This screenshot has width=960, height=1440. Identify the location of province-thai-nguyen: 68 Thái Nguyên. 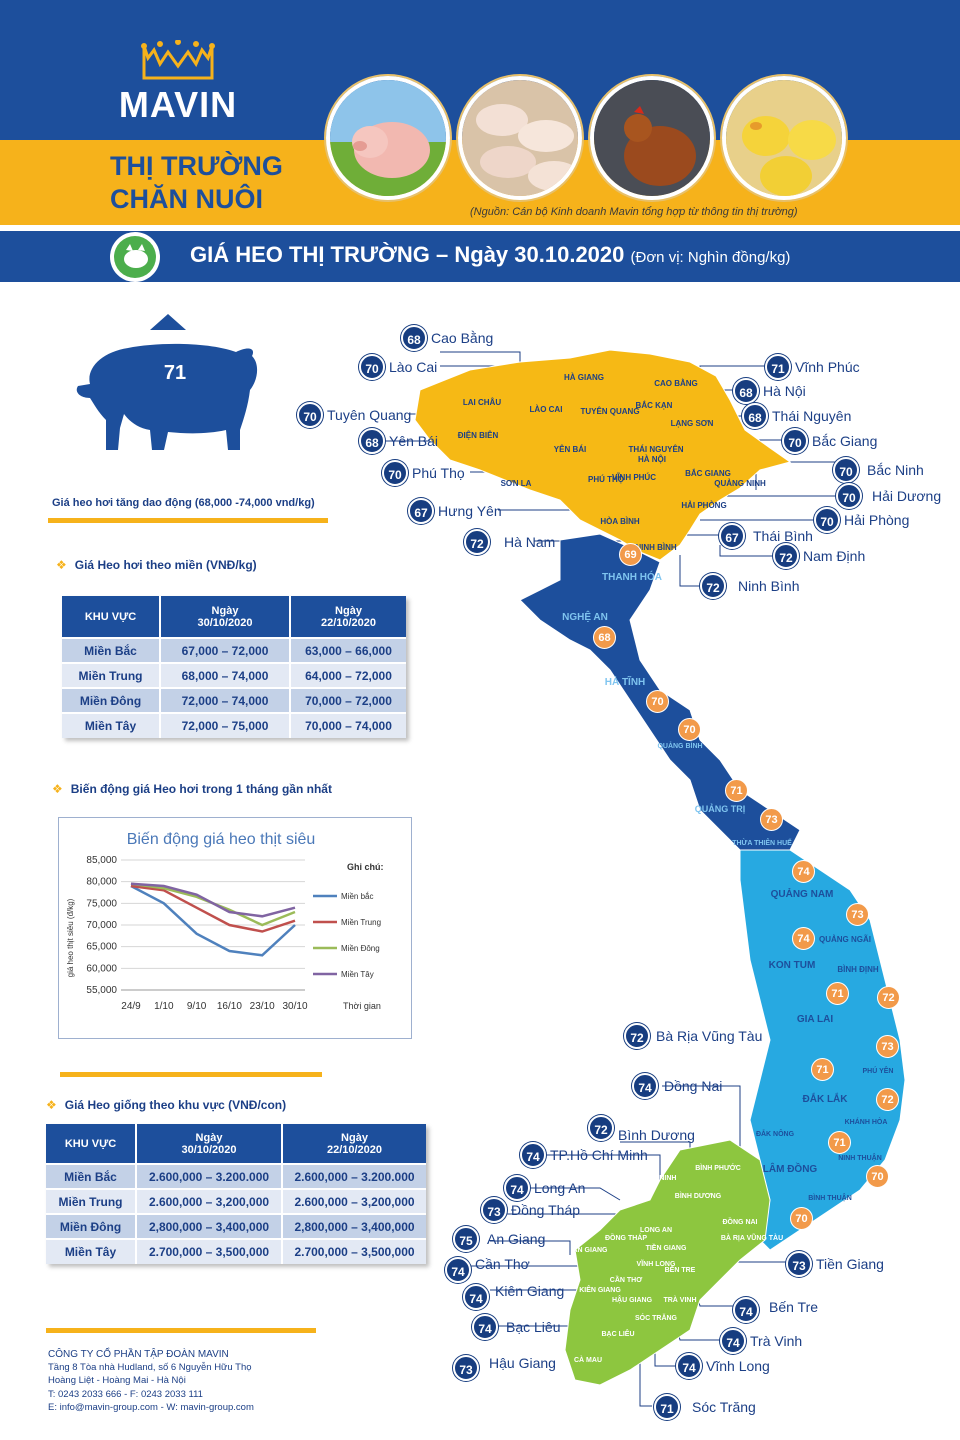
(796, 416).